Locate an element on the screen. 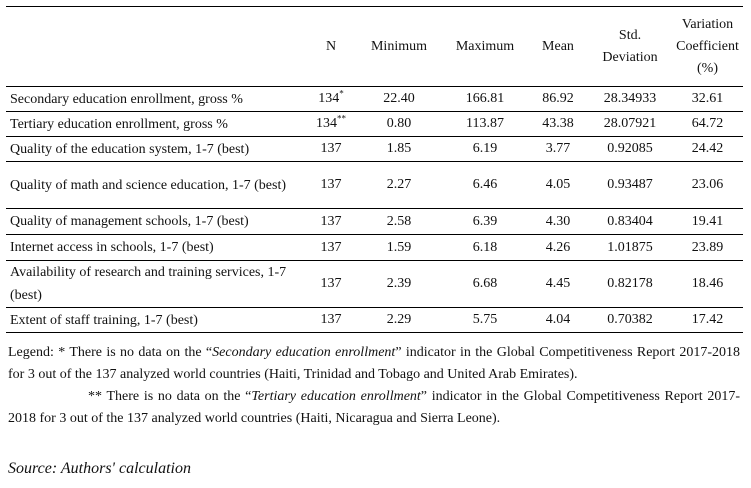  cell-std-deviation: 0.82178 is located at coordinates (630, 283).